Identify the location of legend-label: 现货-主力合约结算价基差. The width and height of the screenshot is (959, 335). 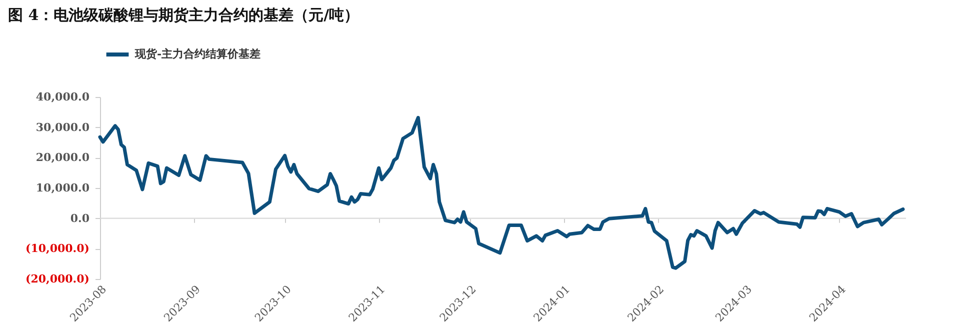
(197, 54).